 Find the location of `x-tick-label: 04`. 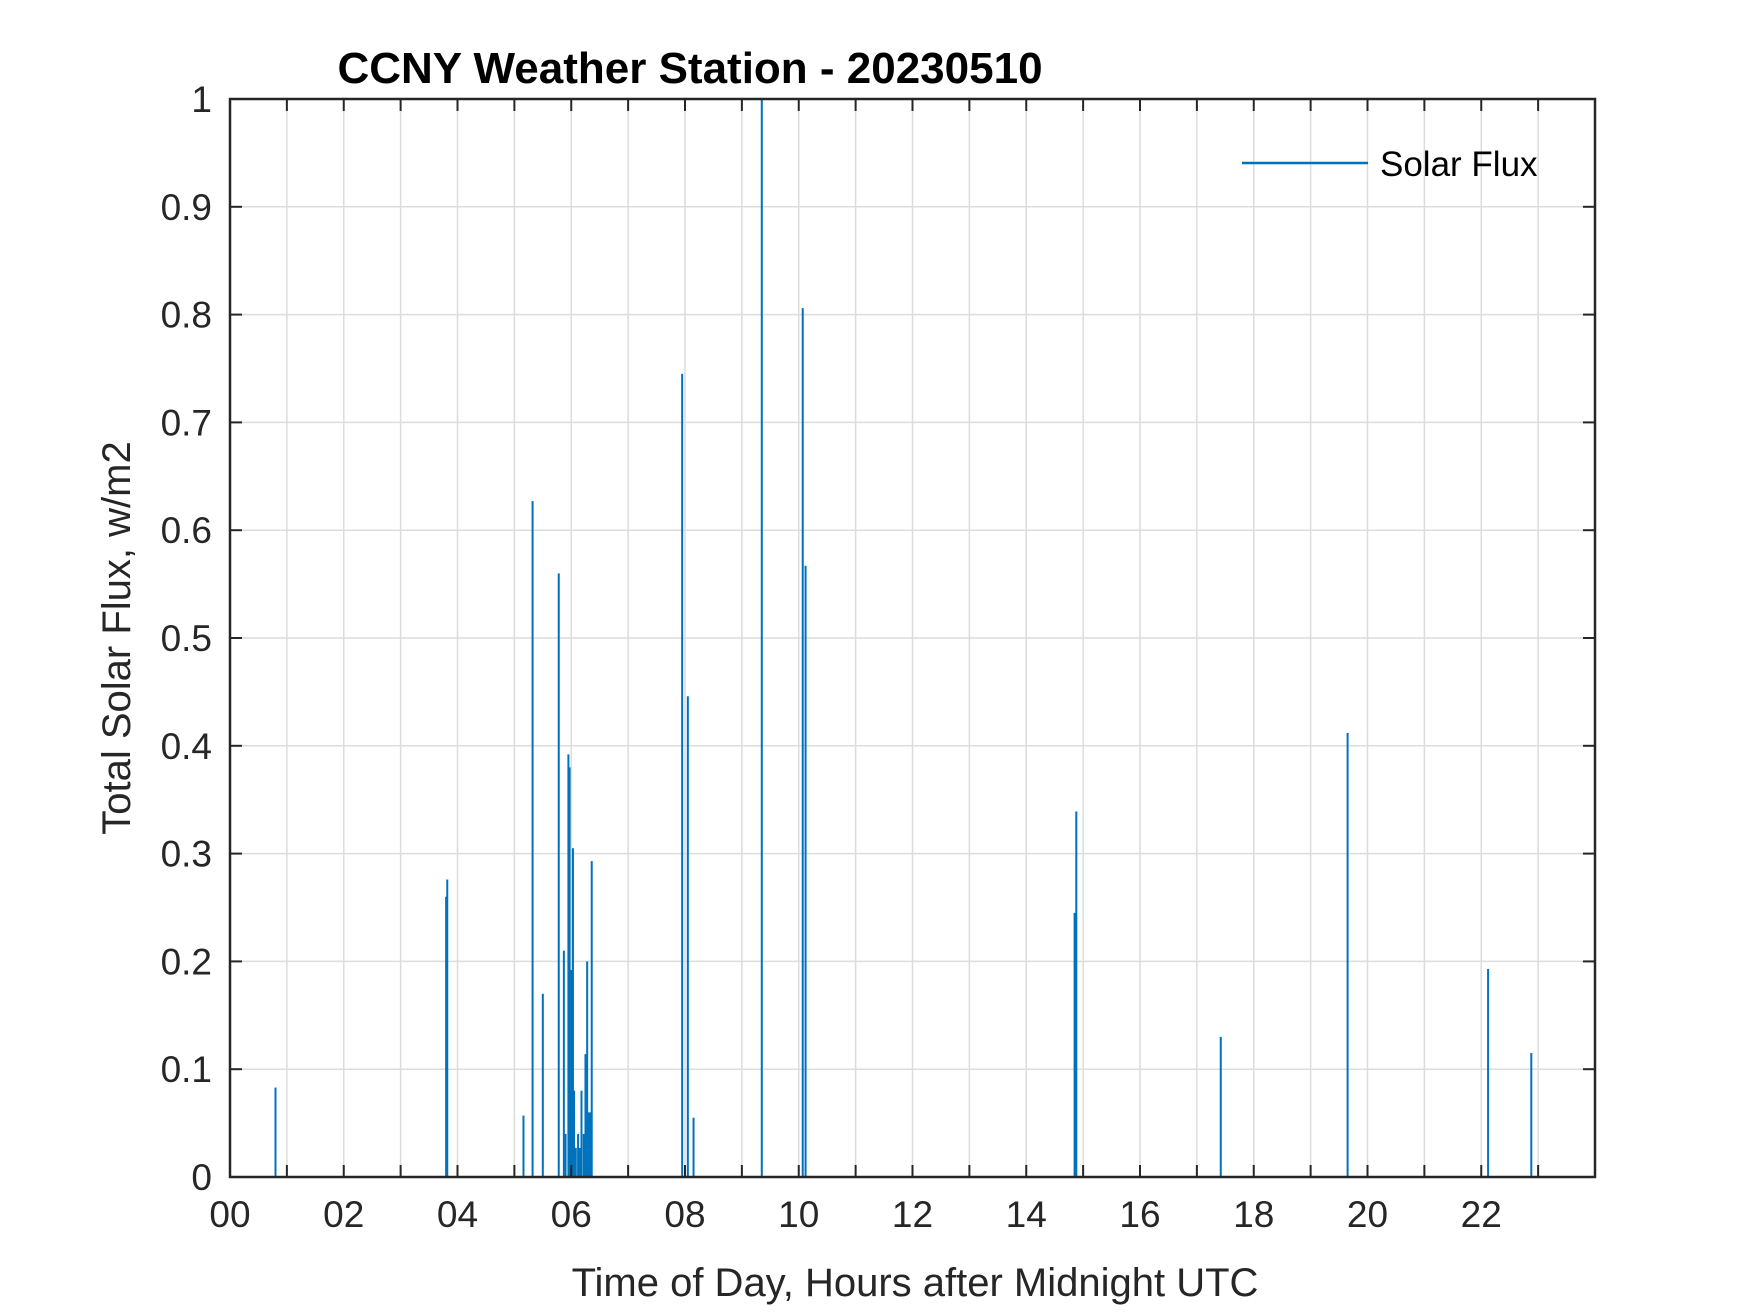

x-tick-label: 04 is located at coordinates (457, 1214).